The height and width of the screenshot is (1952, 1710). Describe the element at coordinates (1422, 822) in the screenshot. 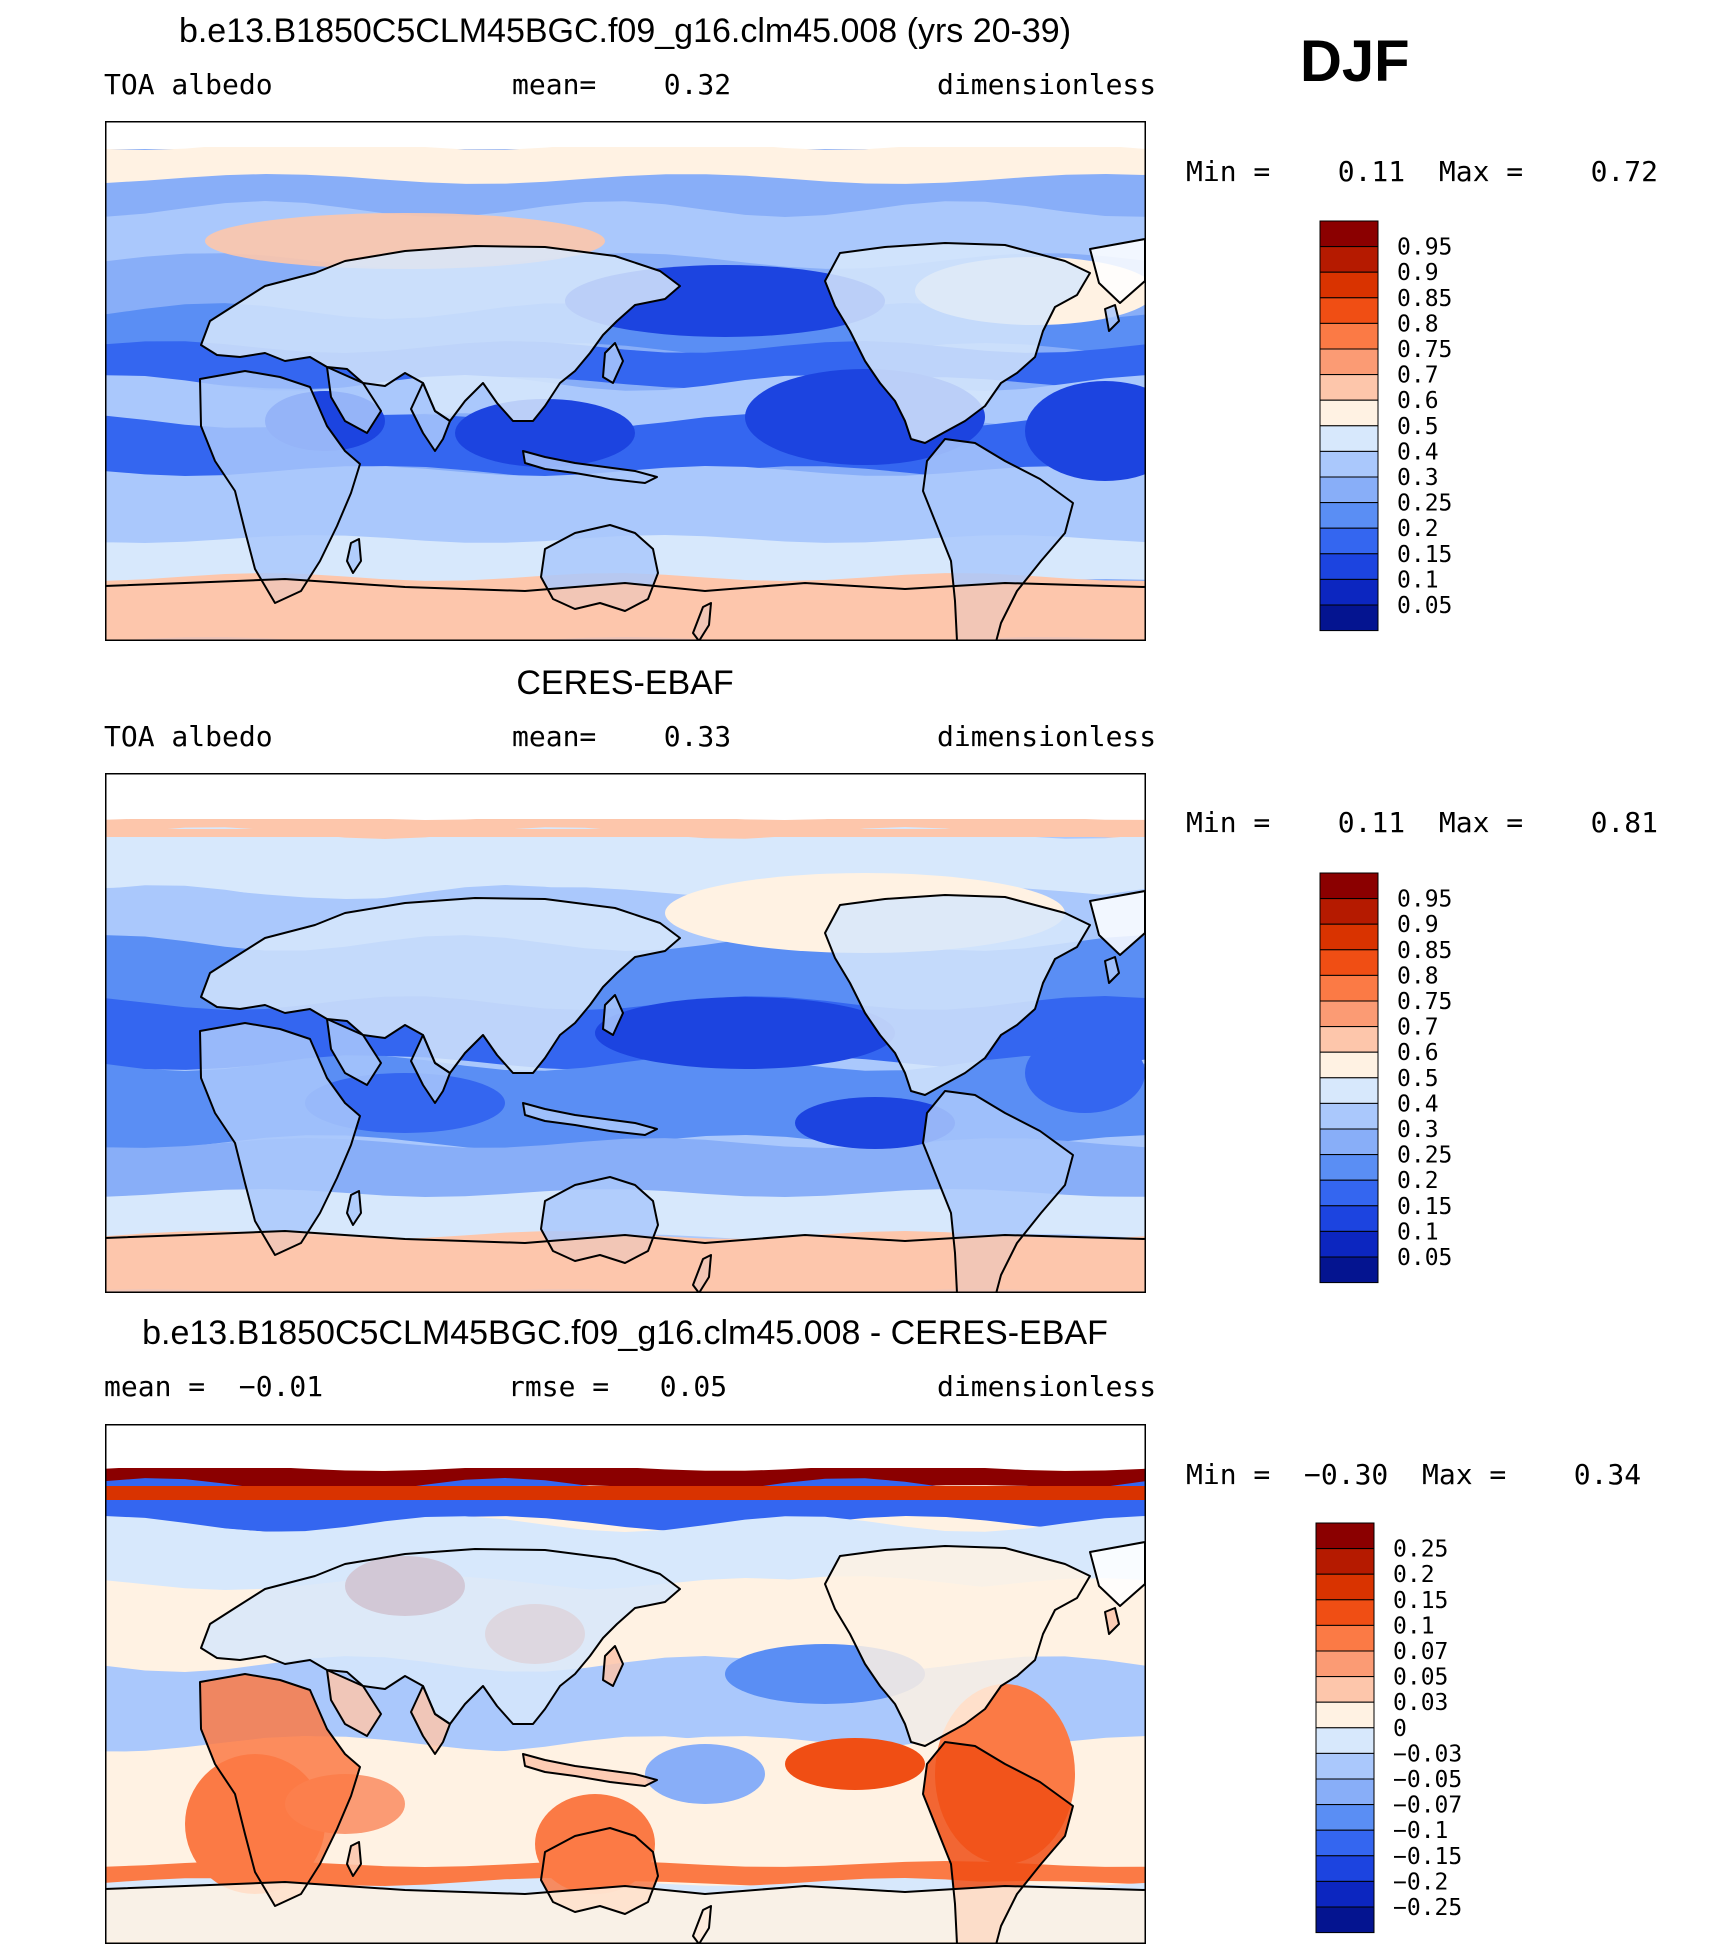

I see `panel-obs-minmax: Min = 0.11 Max = 0.81` at that location.